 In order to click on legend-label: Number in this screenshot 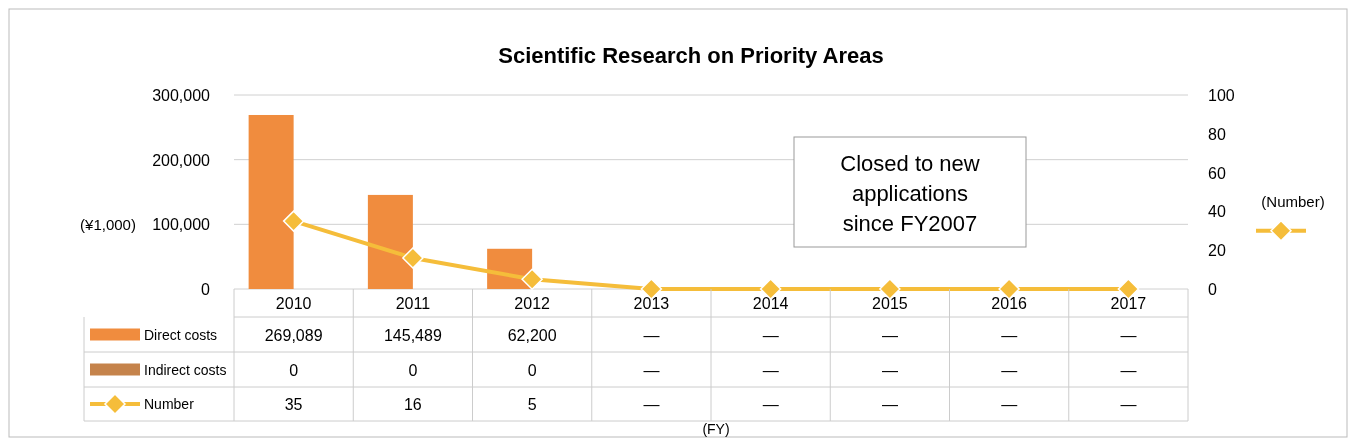, I will do `click(169, 404)`.